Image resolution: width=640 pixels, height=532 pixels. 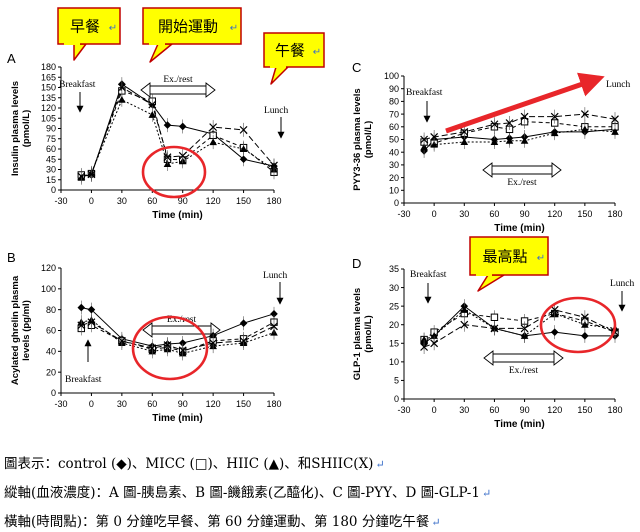 What do you see at coordinates (48, 289) in the screenshot?
I see `panel-b-y-tick-label: 100` at bounding box center [48, 289].